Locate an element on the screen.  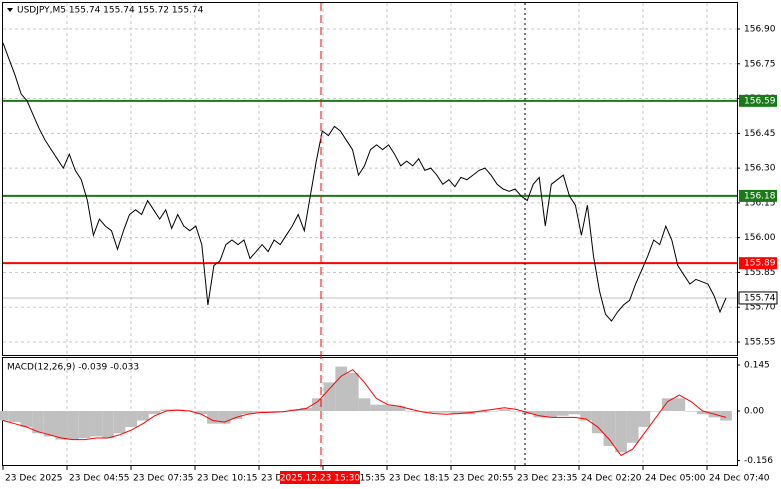
y-tick-label: -0.156 is located at coordinates (758, 461).